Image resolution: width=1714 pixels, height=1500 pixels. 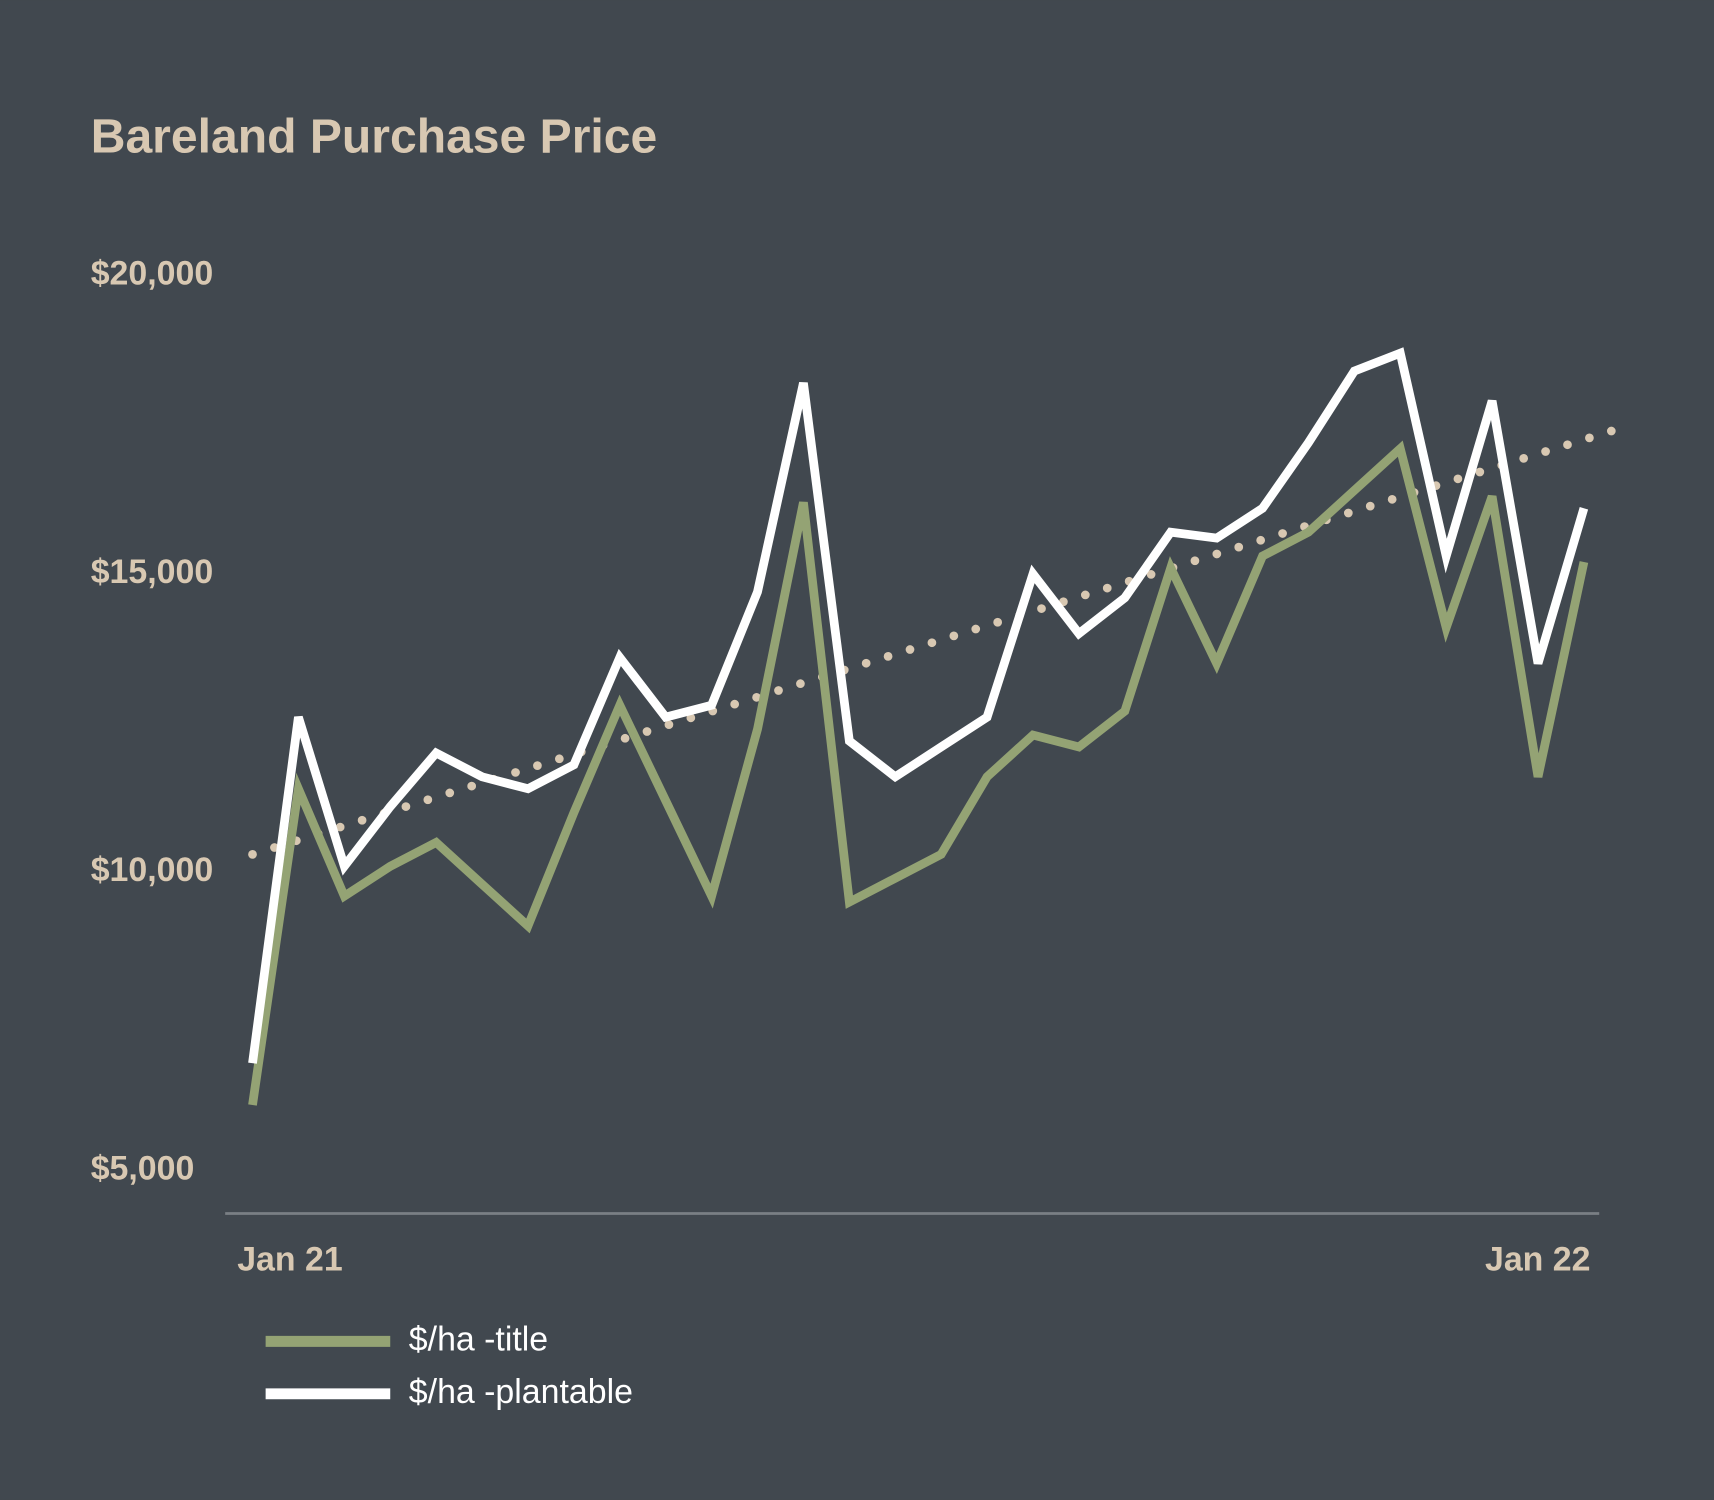 I want to click on x-tick-label: Jan 22, so click(x=1537, y=1260).